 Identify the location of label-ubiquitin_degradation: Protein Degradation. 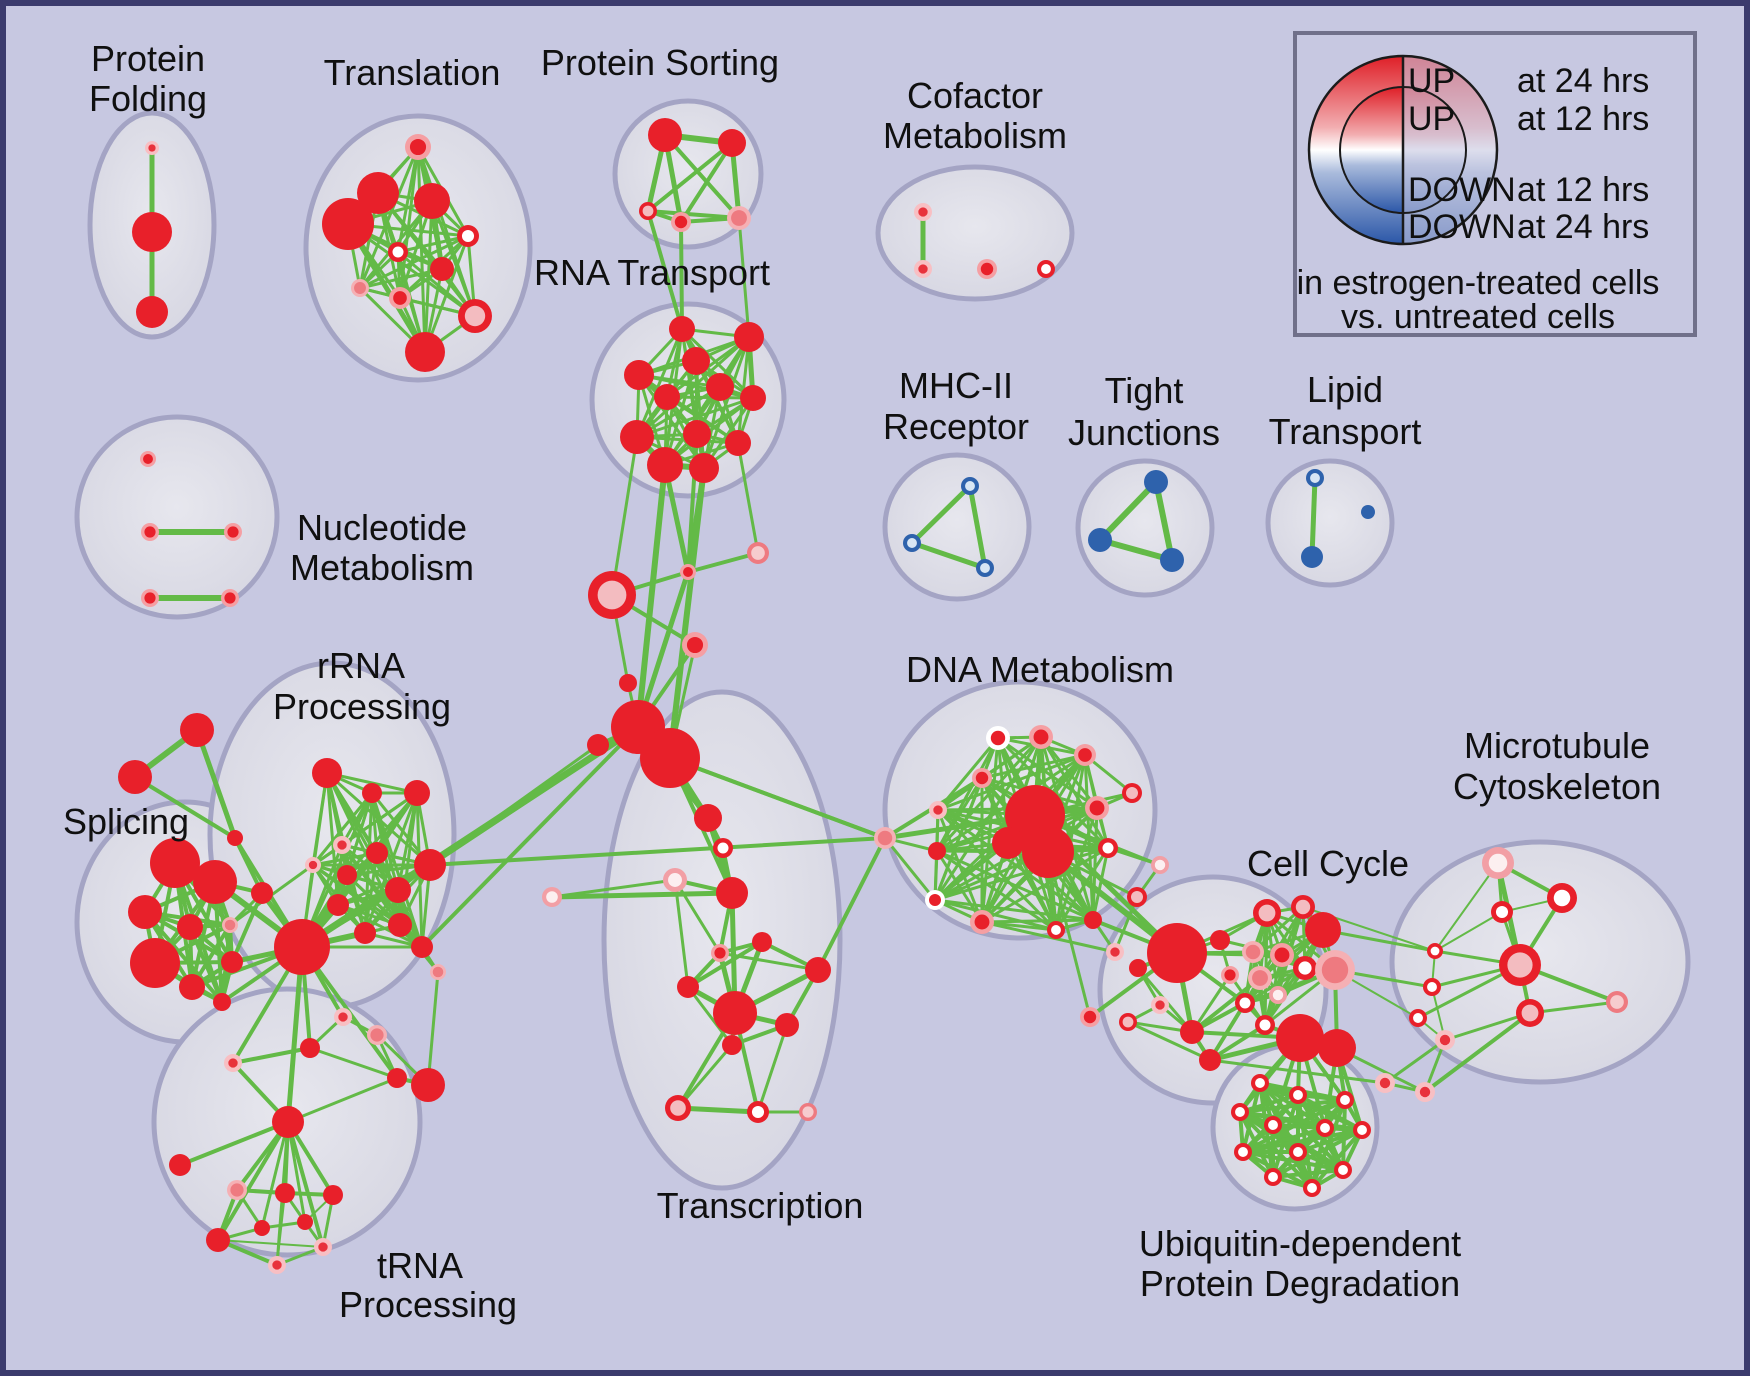
(1300, 1283).